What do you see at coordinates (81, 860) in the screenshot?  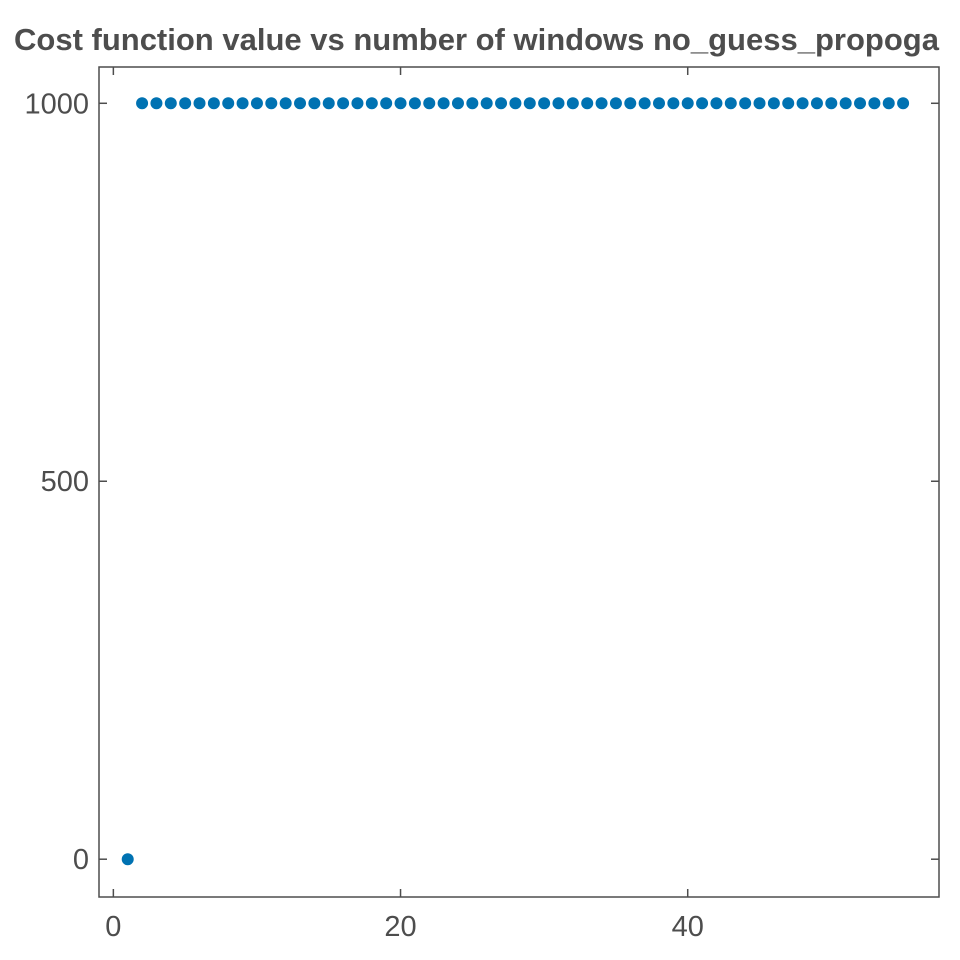 I see `y-tick-label: 0` at bounding box center [81, 860].